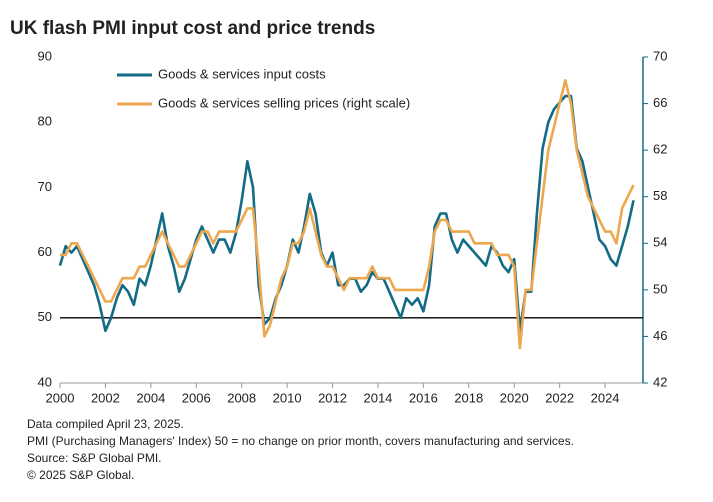 This screenshot has width=713, height=502. What do you see at coordinates (45, 121) in the screenshot?
I see `y-tick-label: 80` at bounding box center [45, 121].